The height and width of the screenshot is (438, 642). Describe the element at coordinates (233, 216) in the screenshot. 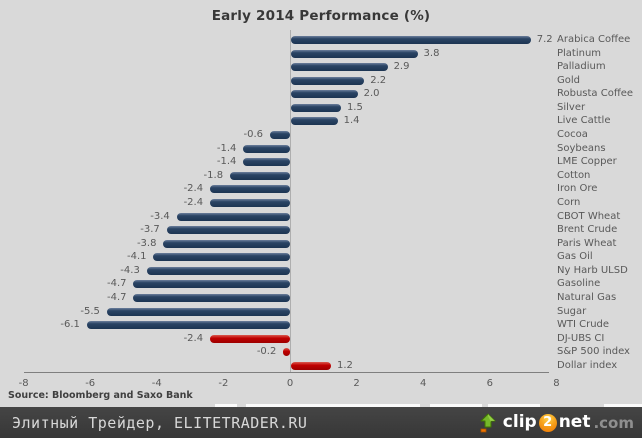

I see `bar-cbot-wheat` at that location.